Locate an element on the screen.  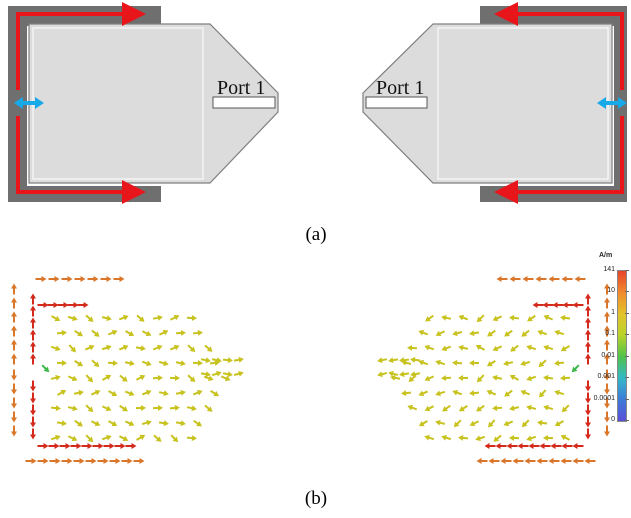
caption-a: (a) is located at coordinates (316, 235).